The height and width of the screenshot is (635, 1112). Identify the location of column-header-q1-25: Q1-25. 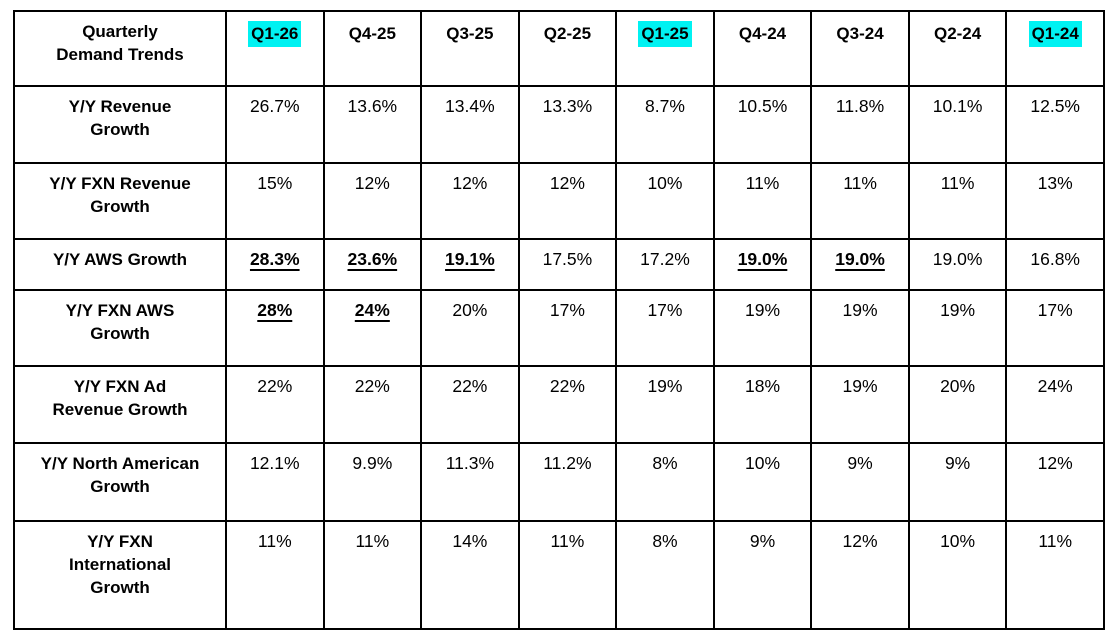
(665, 48).